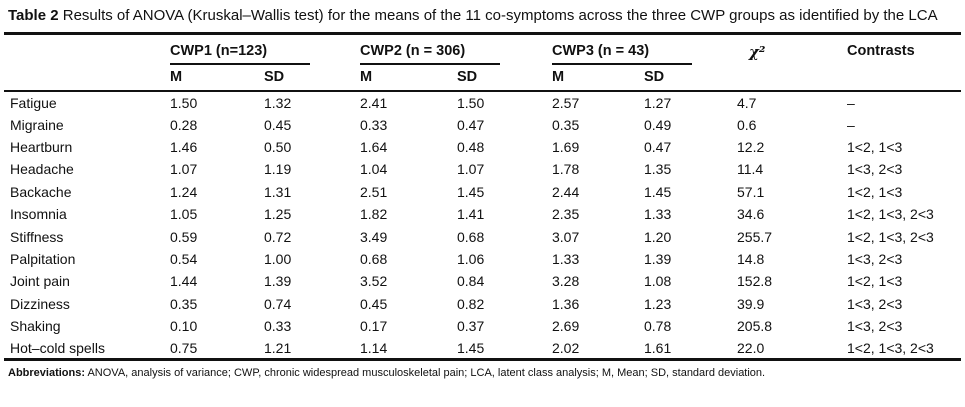 The height and width of the screenshot is (407, 965). Describe the element at coordinates (37, 236) in the screenshot. I see `symptom-label: Stiffness` at that location.